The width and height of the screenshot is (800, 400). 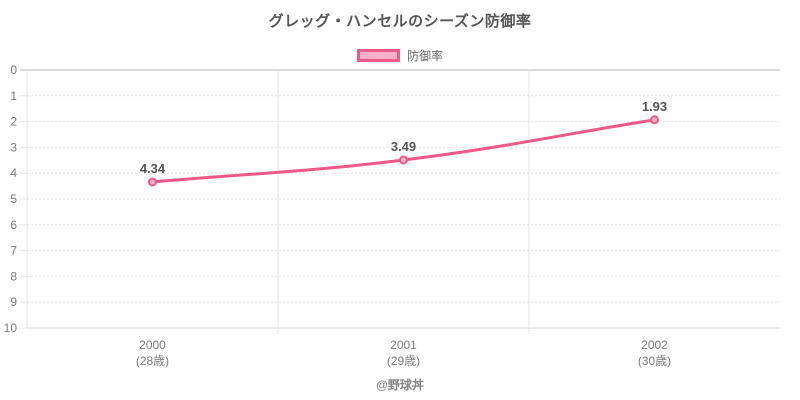 I want to click on data-point-2000, so click(x=152, y=182).